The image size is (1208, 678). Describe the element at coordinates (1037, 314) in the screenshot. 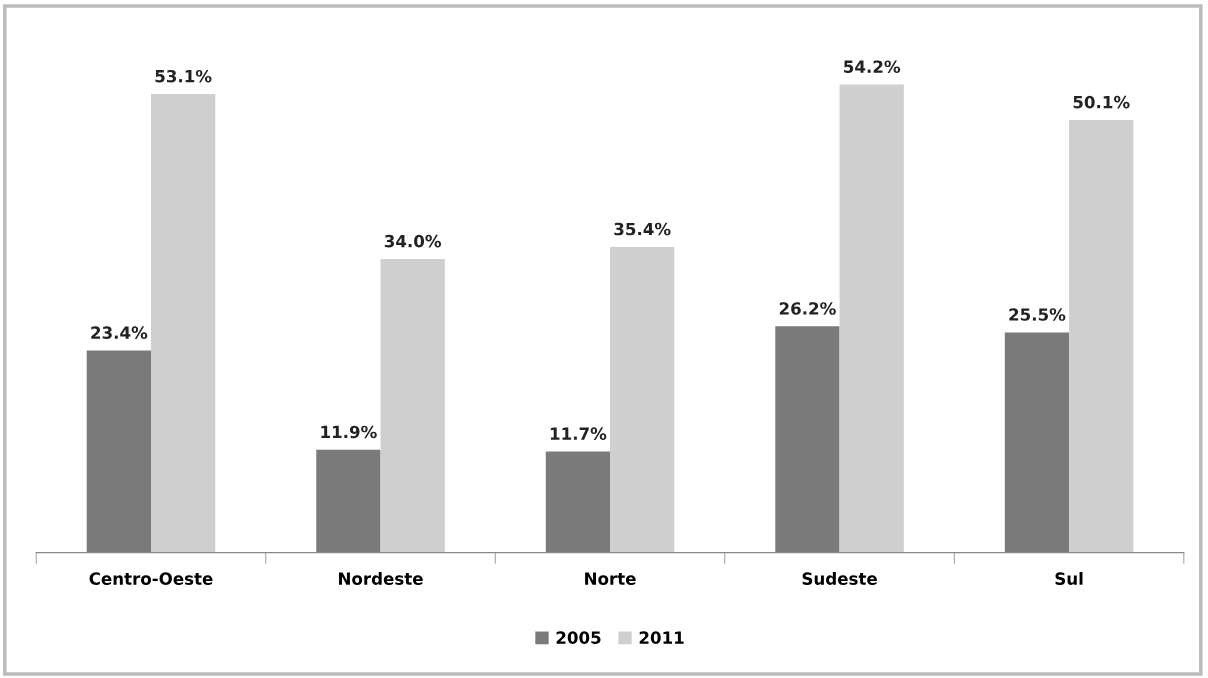

I see `data-label: 25.5%` at that location.